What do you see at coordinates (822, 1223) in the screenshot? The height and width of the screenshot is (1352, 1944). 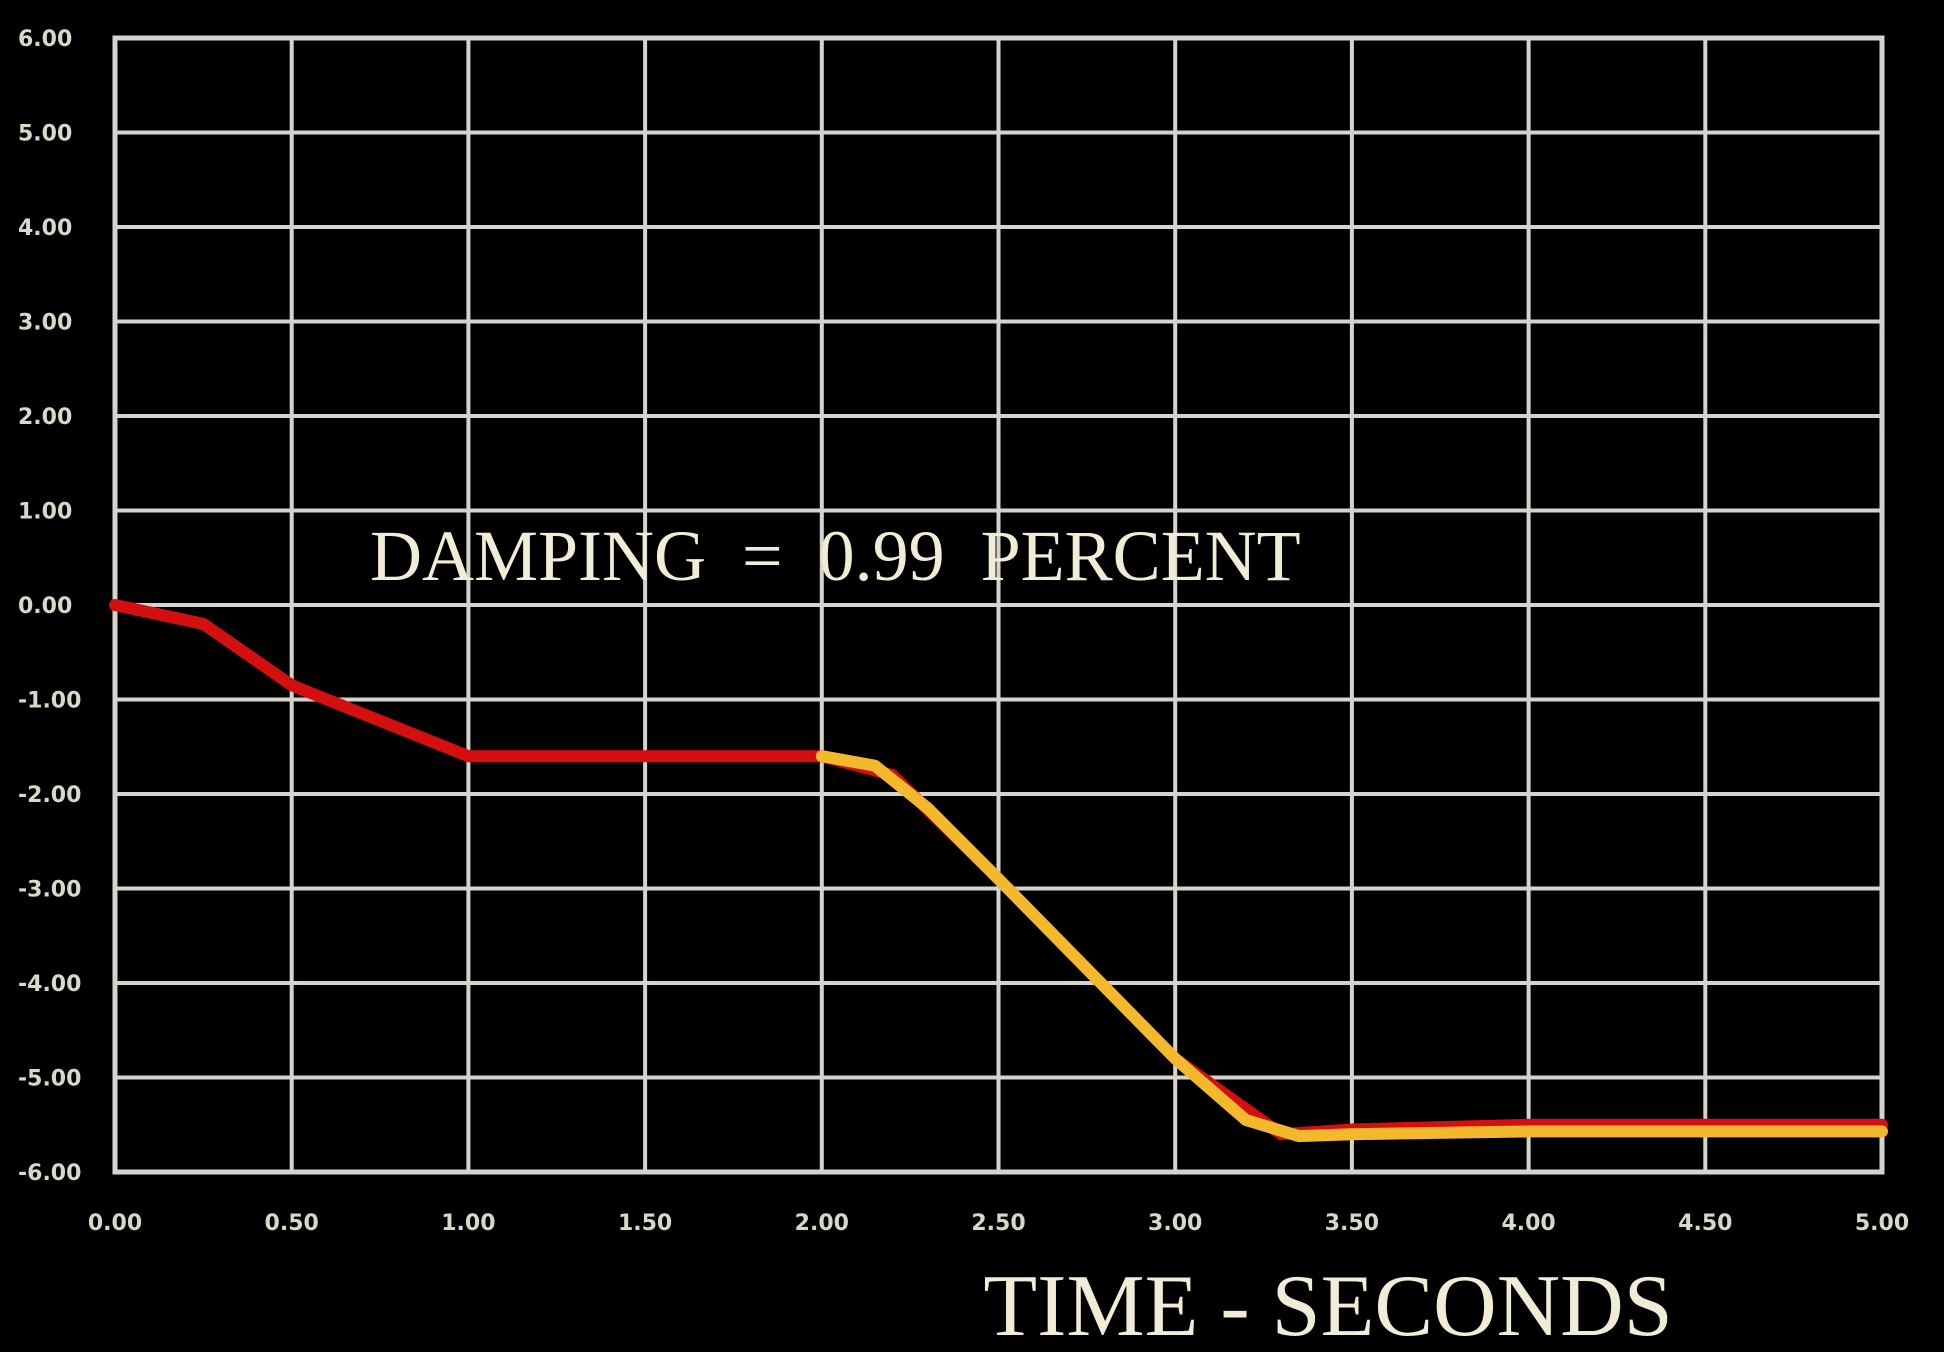 I see `x-tick-label: 2.00` at bounding box center [822, 1223].